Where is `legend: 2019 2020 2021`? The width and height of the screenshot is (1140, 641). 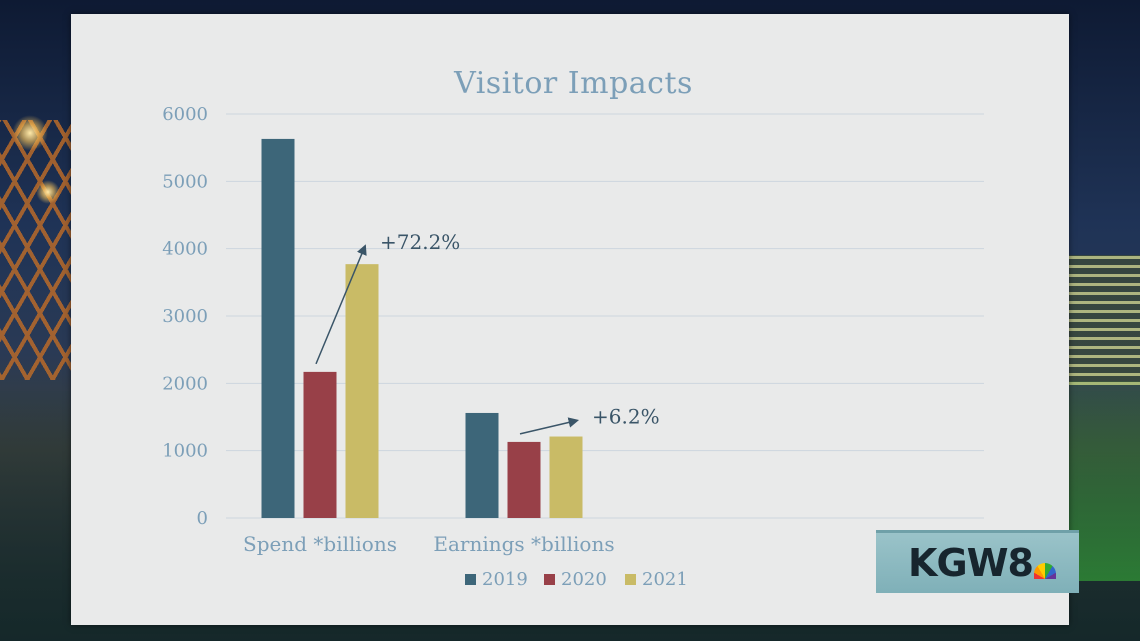
legend: 2019 2020 2021 is located at coordinates (576, 579).